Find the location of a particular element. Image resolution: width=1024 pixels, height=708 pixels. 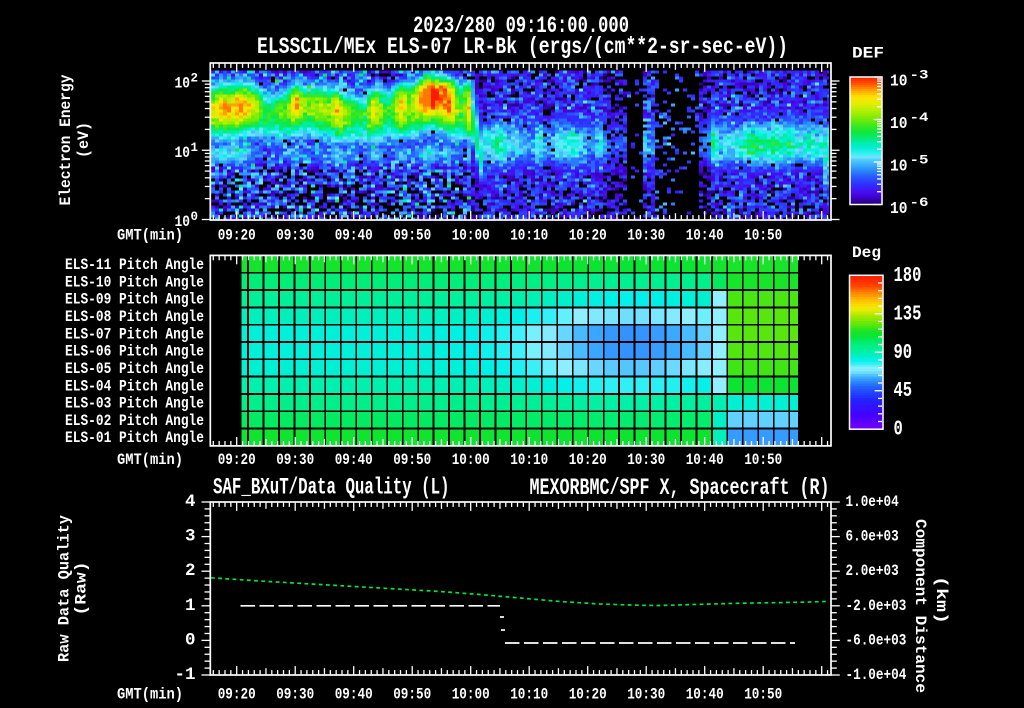

svg-text: Component Distance is located at coordinates (920, 606).